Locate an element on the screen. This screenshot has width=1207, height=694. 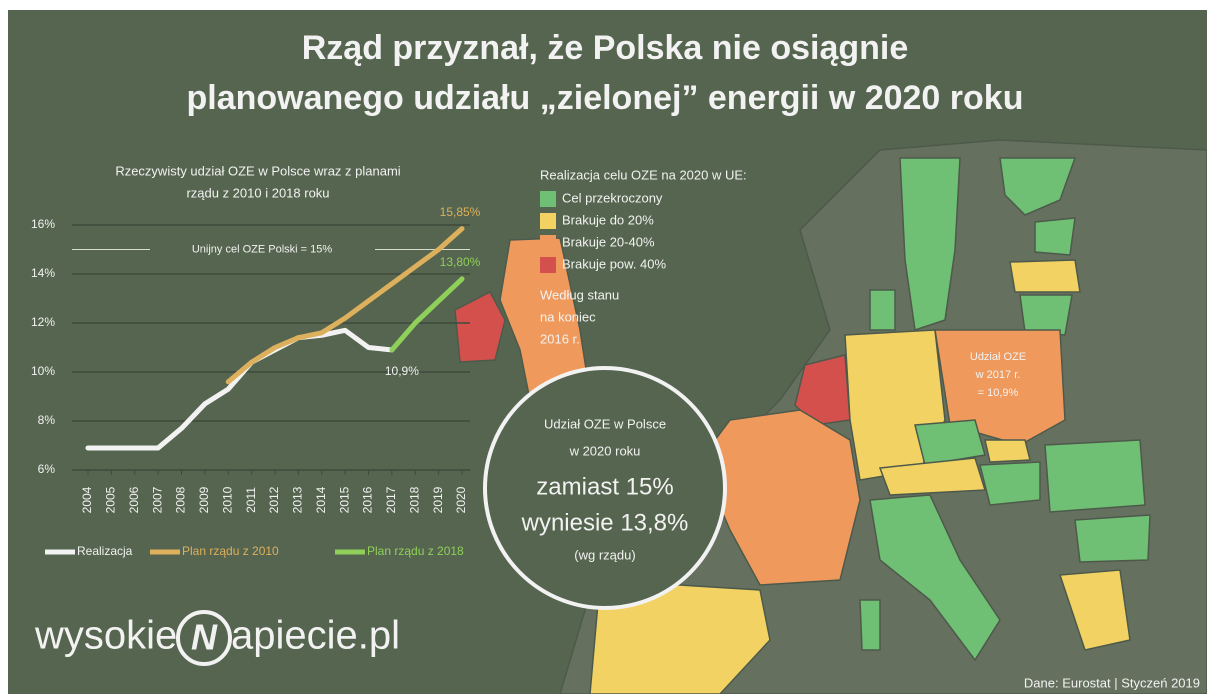
chart-title: rządu z 2010 i 2018 roku is located at coordinates (257, 192).